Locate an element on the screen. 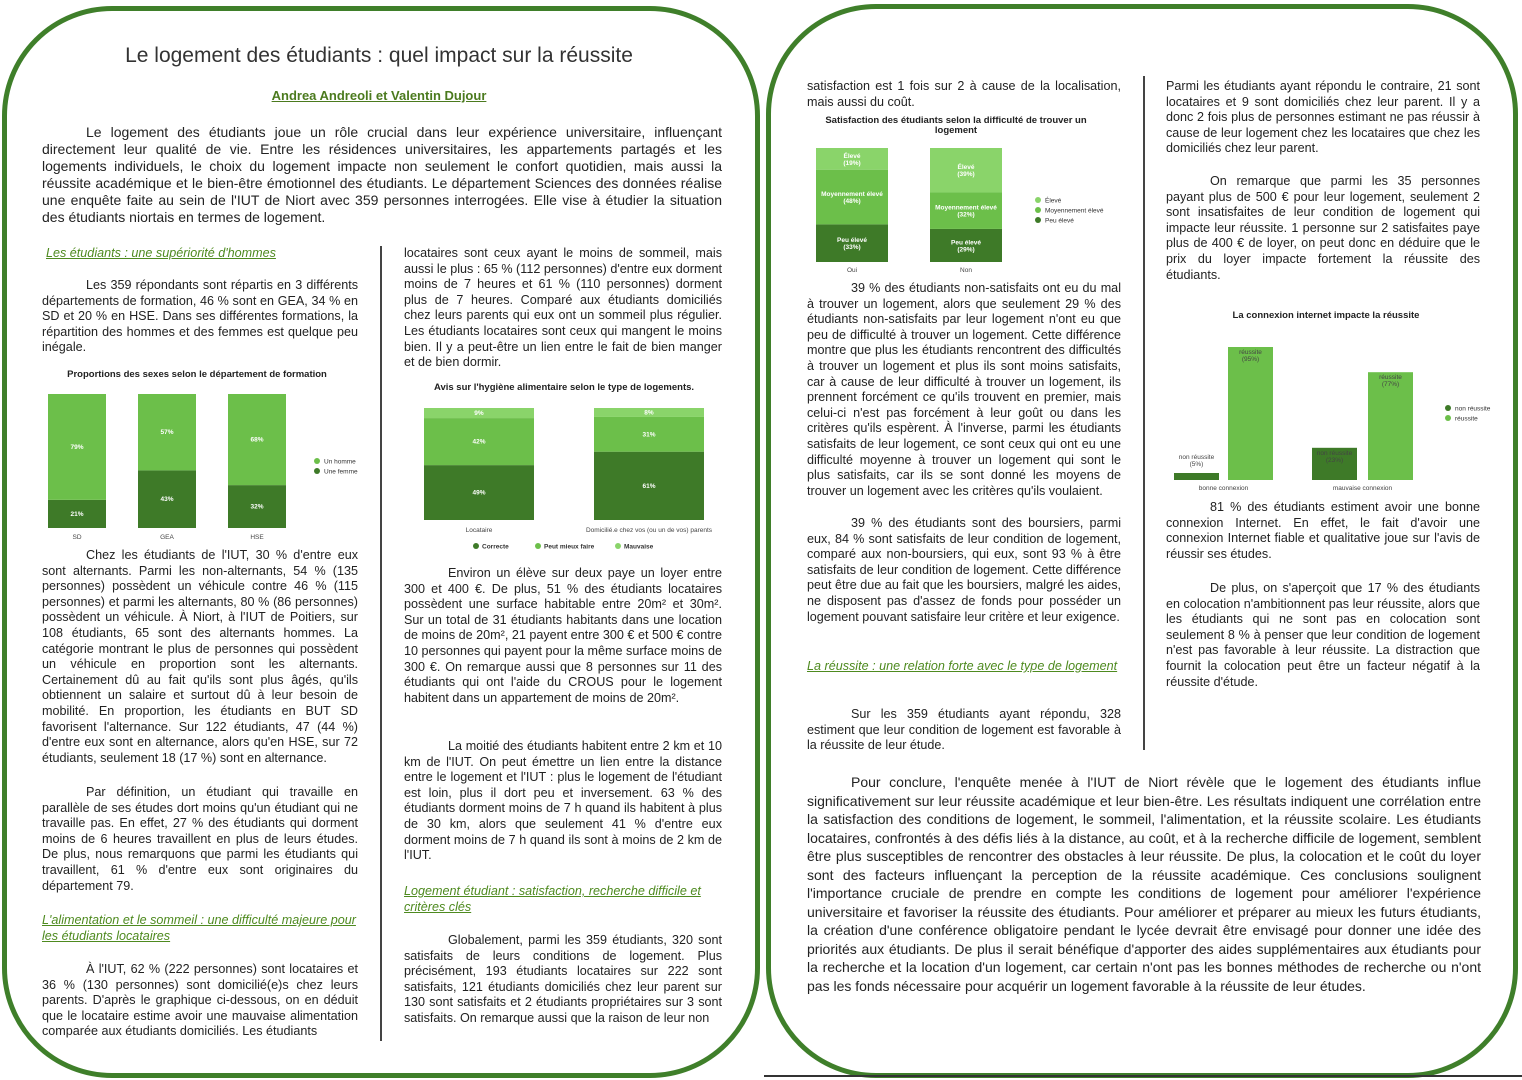  data-label: réussite is located at coordinates (1250, 352).